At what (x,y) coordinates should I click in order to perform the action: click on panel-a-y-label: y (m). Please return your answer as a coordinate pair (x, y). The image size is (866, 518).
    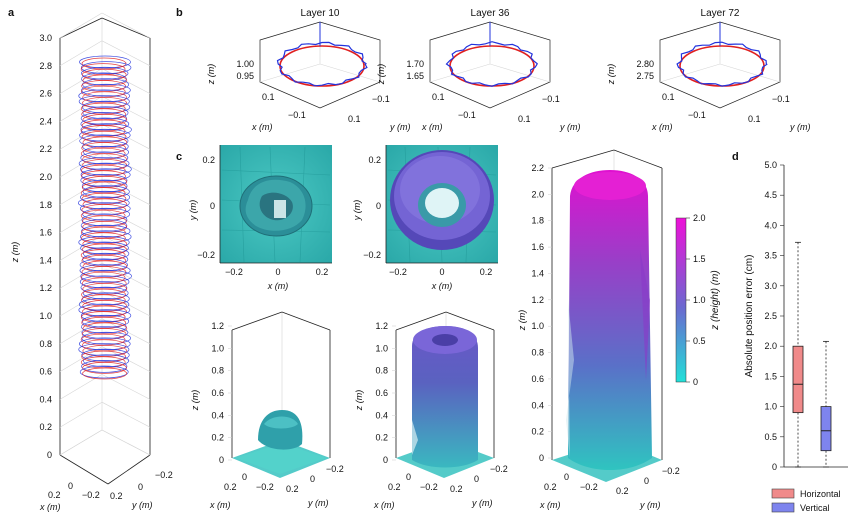
    Looking at the image, I should click on (142, 505).